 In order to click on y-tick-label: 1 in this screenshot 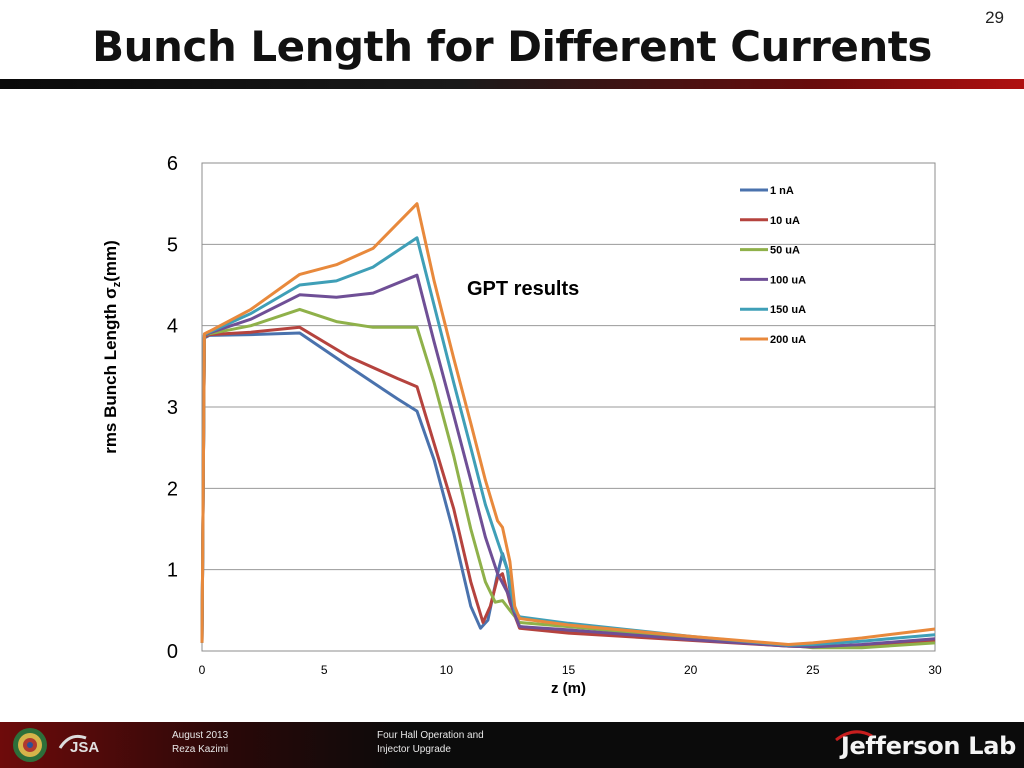, I will do `click(172, 571)`.